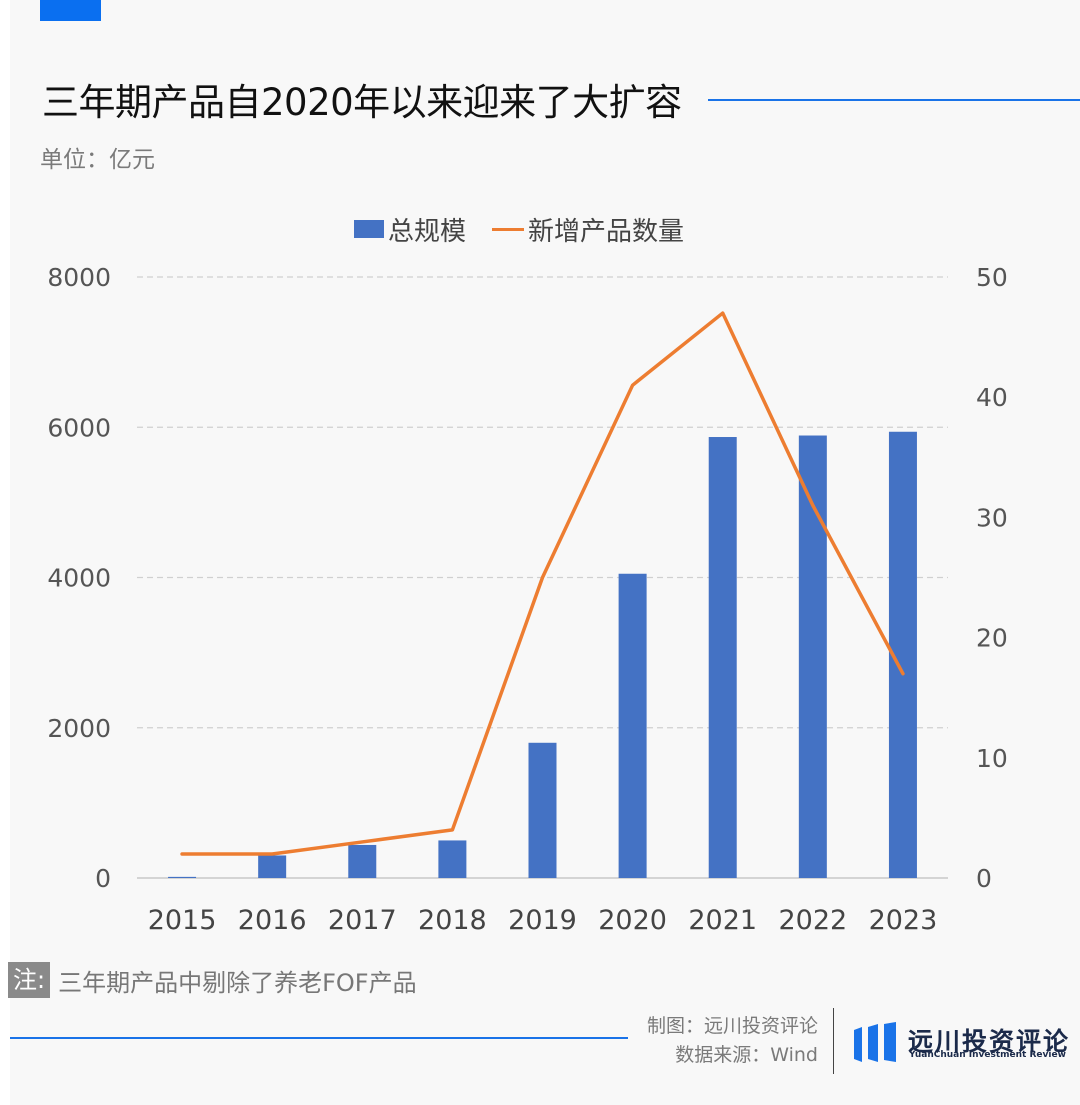  What do you see at coordinates (989, 1041) in the screenshot?
I see `logo-name: 远川投资评论` at bounding box center [989, 1041].